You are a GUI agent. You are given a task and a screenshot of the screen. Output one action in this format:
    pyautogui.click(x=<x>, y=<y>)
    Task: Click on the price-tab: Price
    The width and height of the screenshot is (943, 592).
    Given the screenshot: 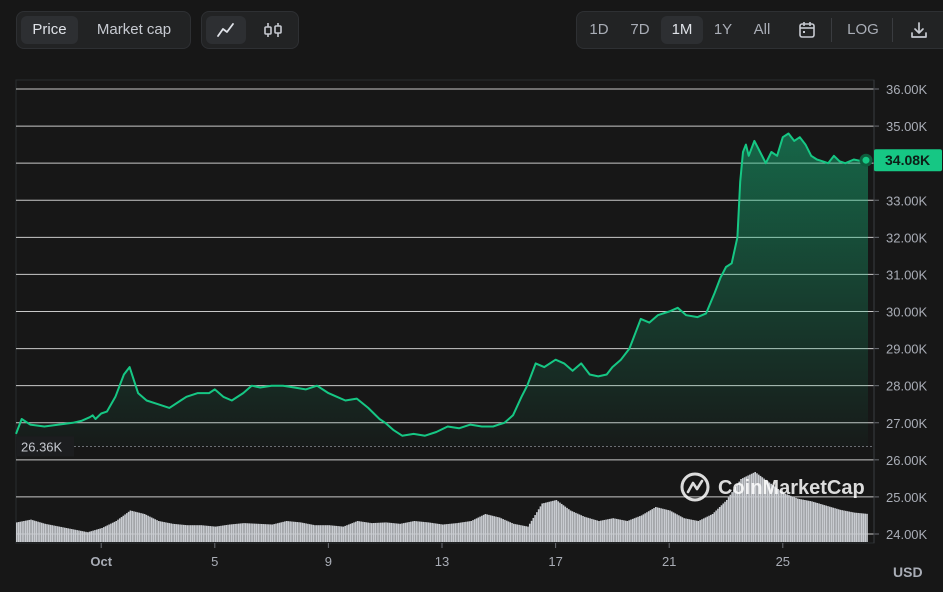 What is the action you would take?
    pyautogui.click(x=49, y=30)
    